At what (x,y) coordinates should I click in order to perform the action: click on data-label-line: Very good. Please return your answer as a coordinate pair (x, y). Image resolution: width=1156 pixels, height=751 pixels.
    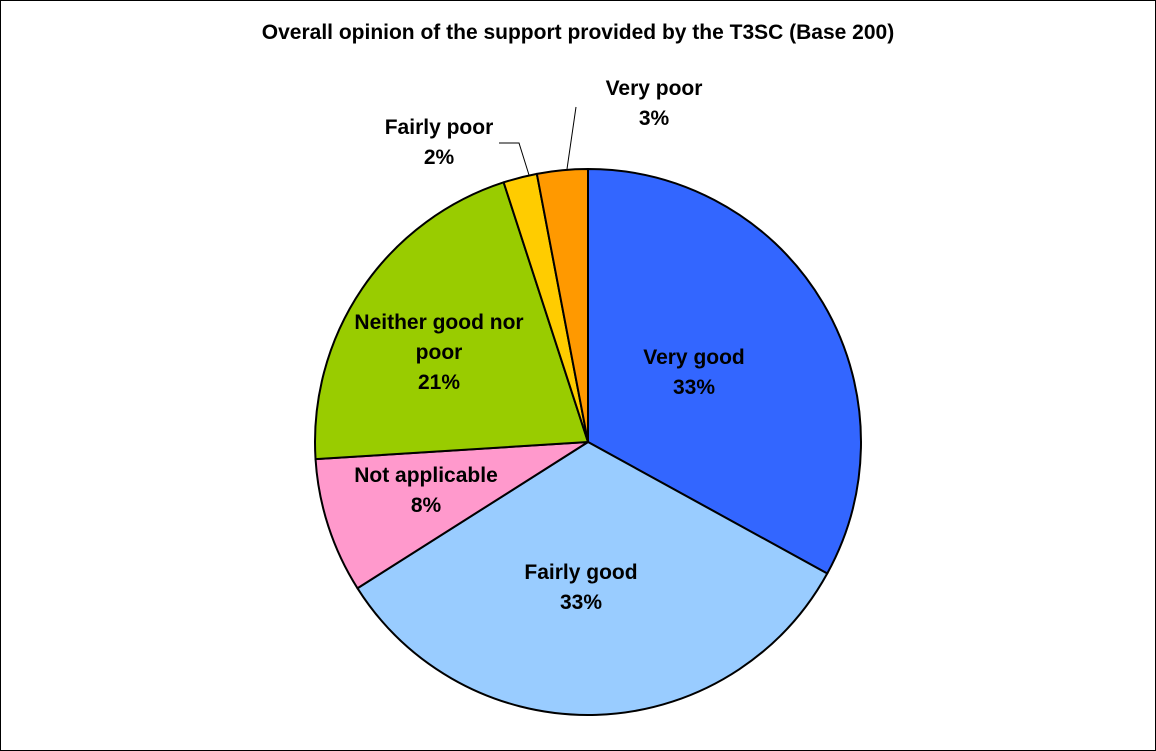
    Looking at the image, I should click on (694, 357).